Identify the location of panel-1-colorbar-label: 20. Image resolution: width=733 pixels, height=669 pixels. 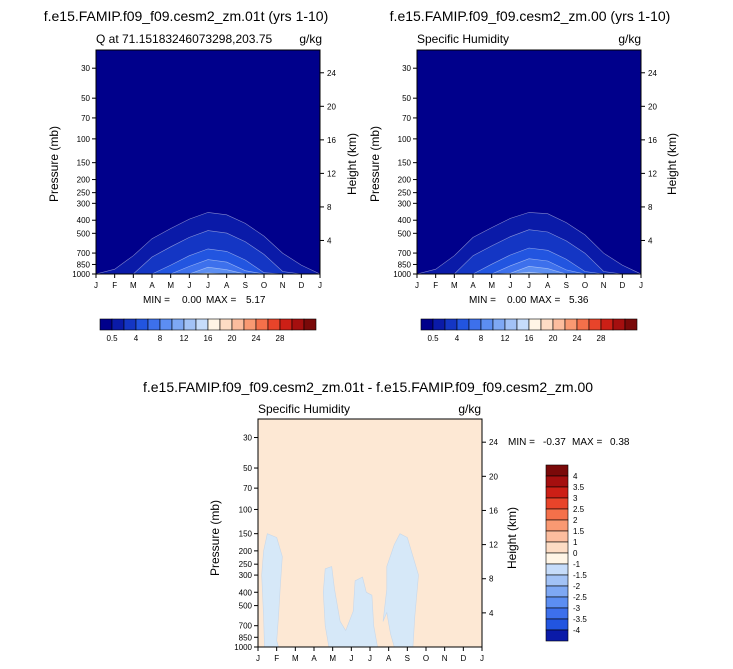
(232, 338).